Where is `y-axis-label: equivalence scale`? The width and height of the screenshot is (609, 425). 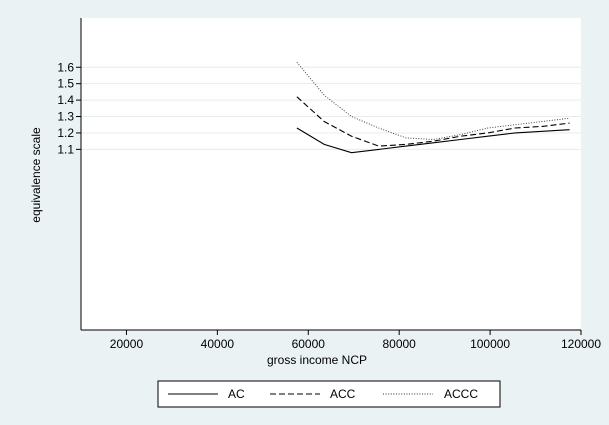
y-axis-label: equivalence scale is located at coordinates (36, 175).